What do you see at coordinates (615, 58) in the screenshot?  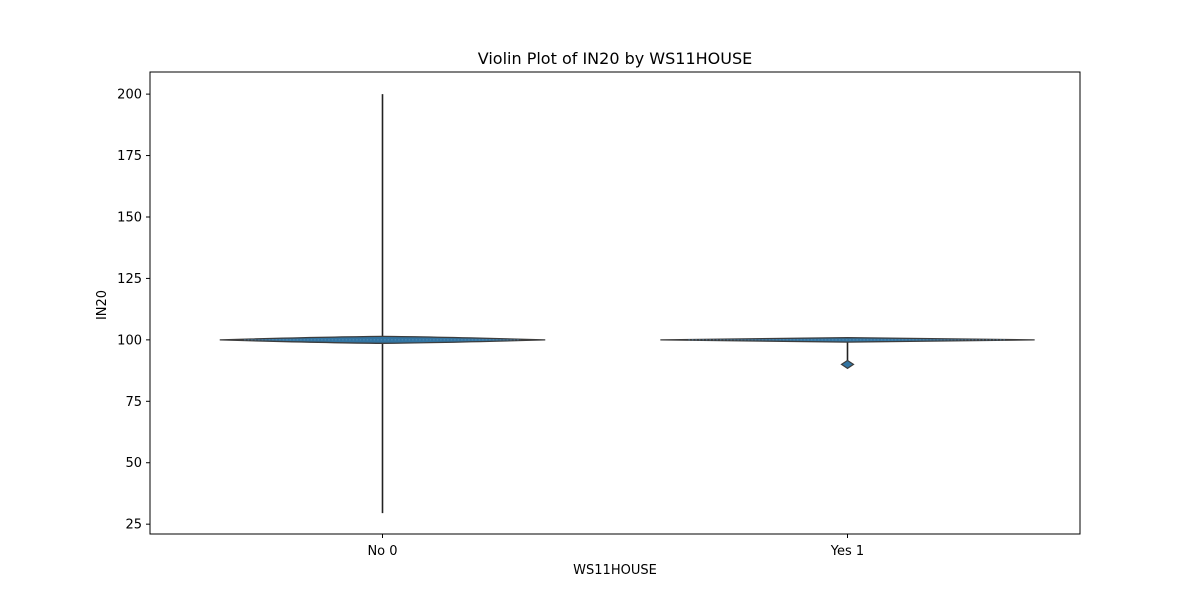 I see `chart-title: Violin Plot of IN20 by WS11HOUSE` at bounding box center [615, 58].